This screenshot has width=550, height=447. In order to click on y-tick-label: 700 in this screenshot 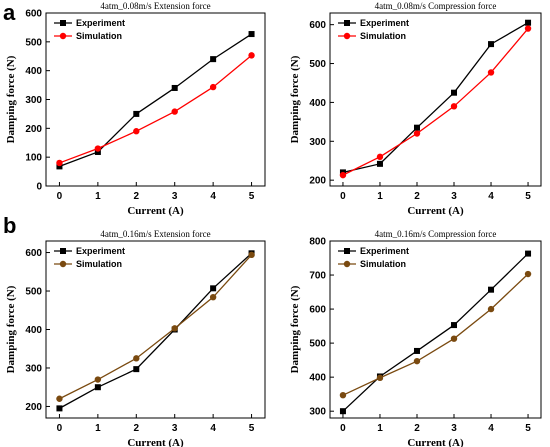, I will do `click(317, 276)`.